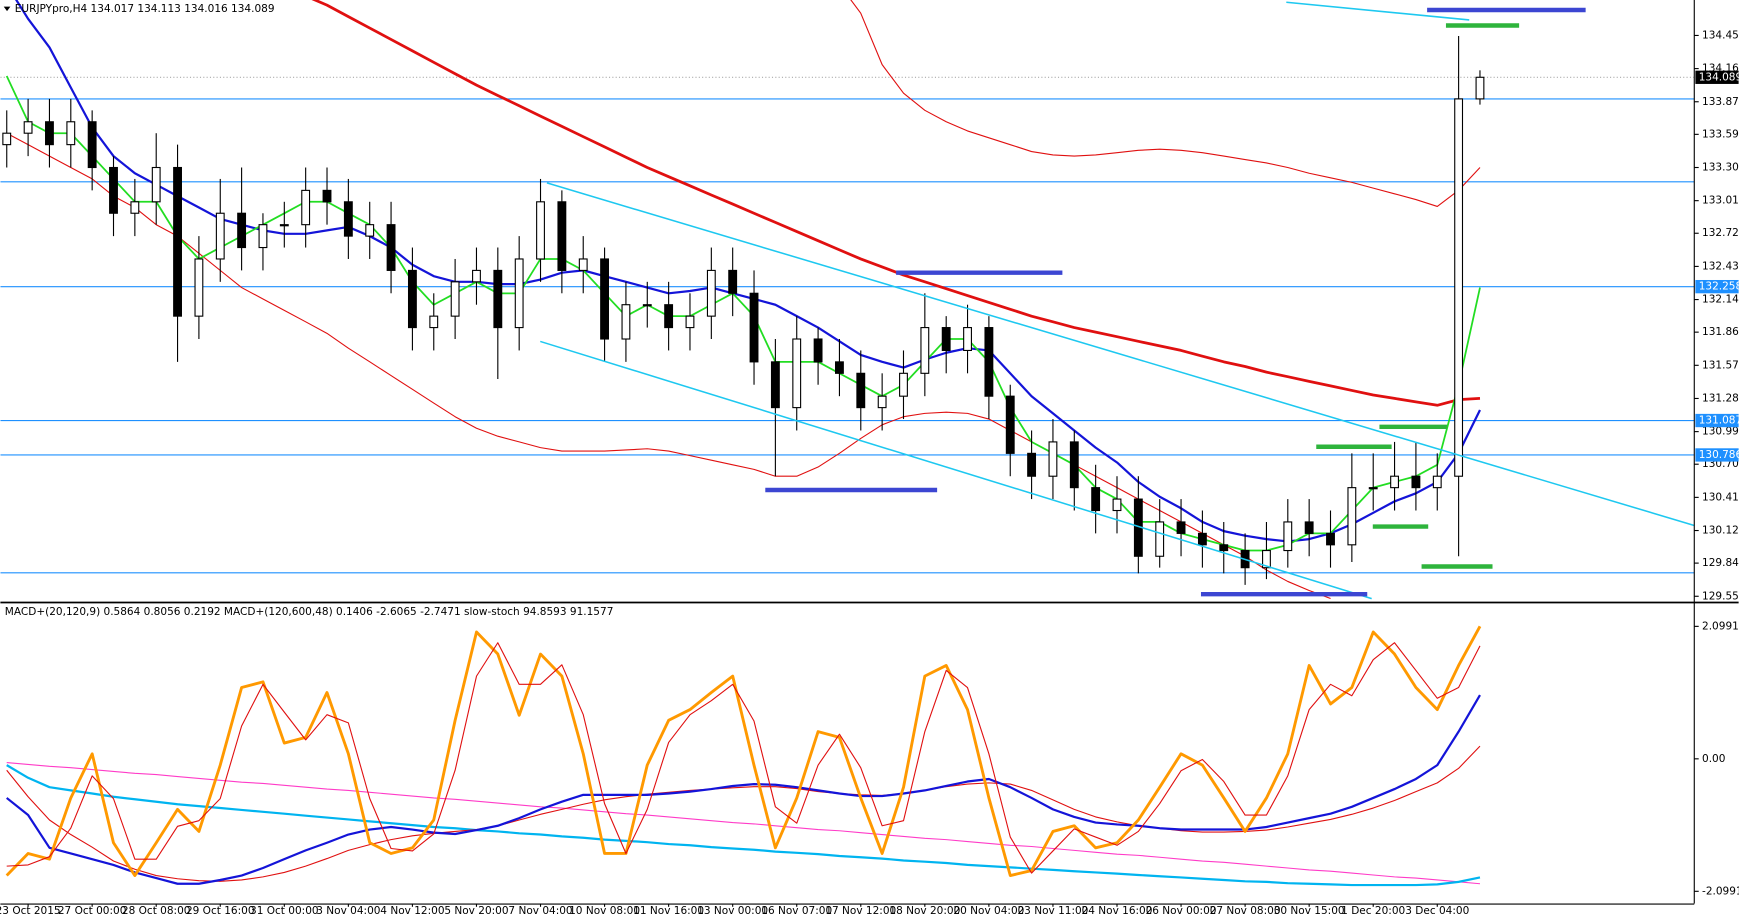 The width and height of the screenshot is (1739, 919). What do you see at coordinates (348, 911) in the screenshot?
I see `x-tick-label: 3 Nov 04:00` at bounding box center [348, 911].